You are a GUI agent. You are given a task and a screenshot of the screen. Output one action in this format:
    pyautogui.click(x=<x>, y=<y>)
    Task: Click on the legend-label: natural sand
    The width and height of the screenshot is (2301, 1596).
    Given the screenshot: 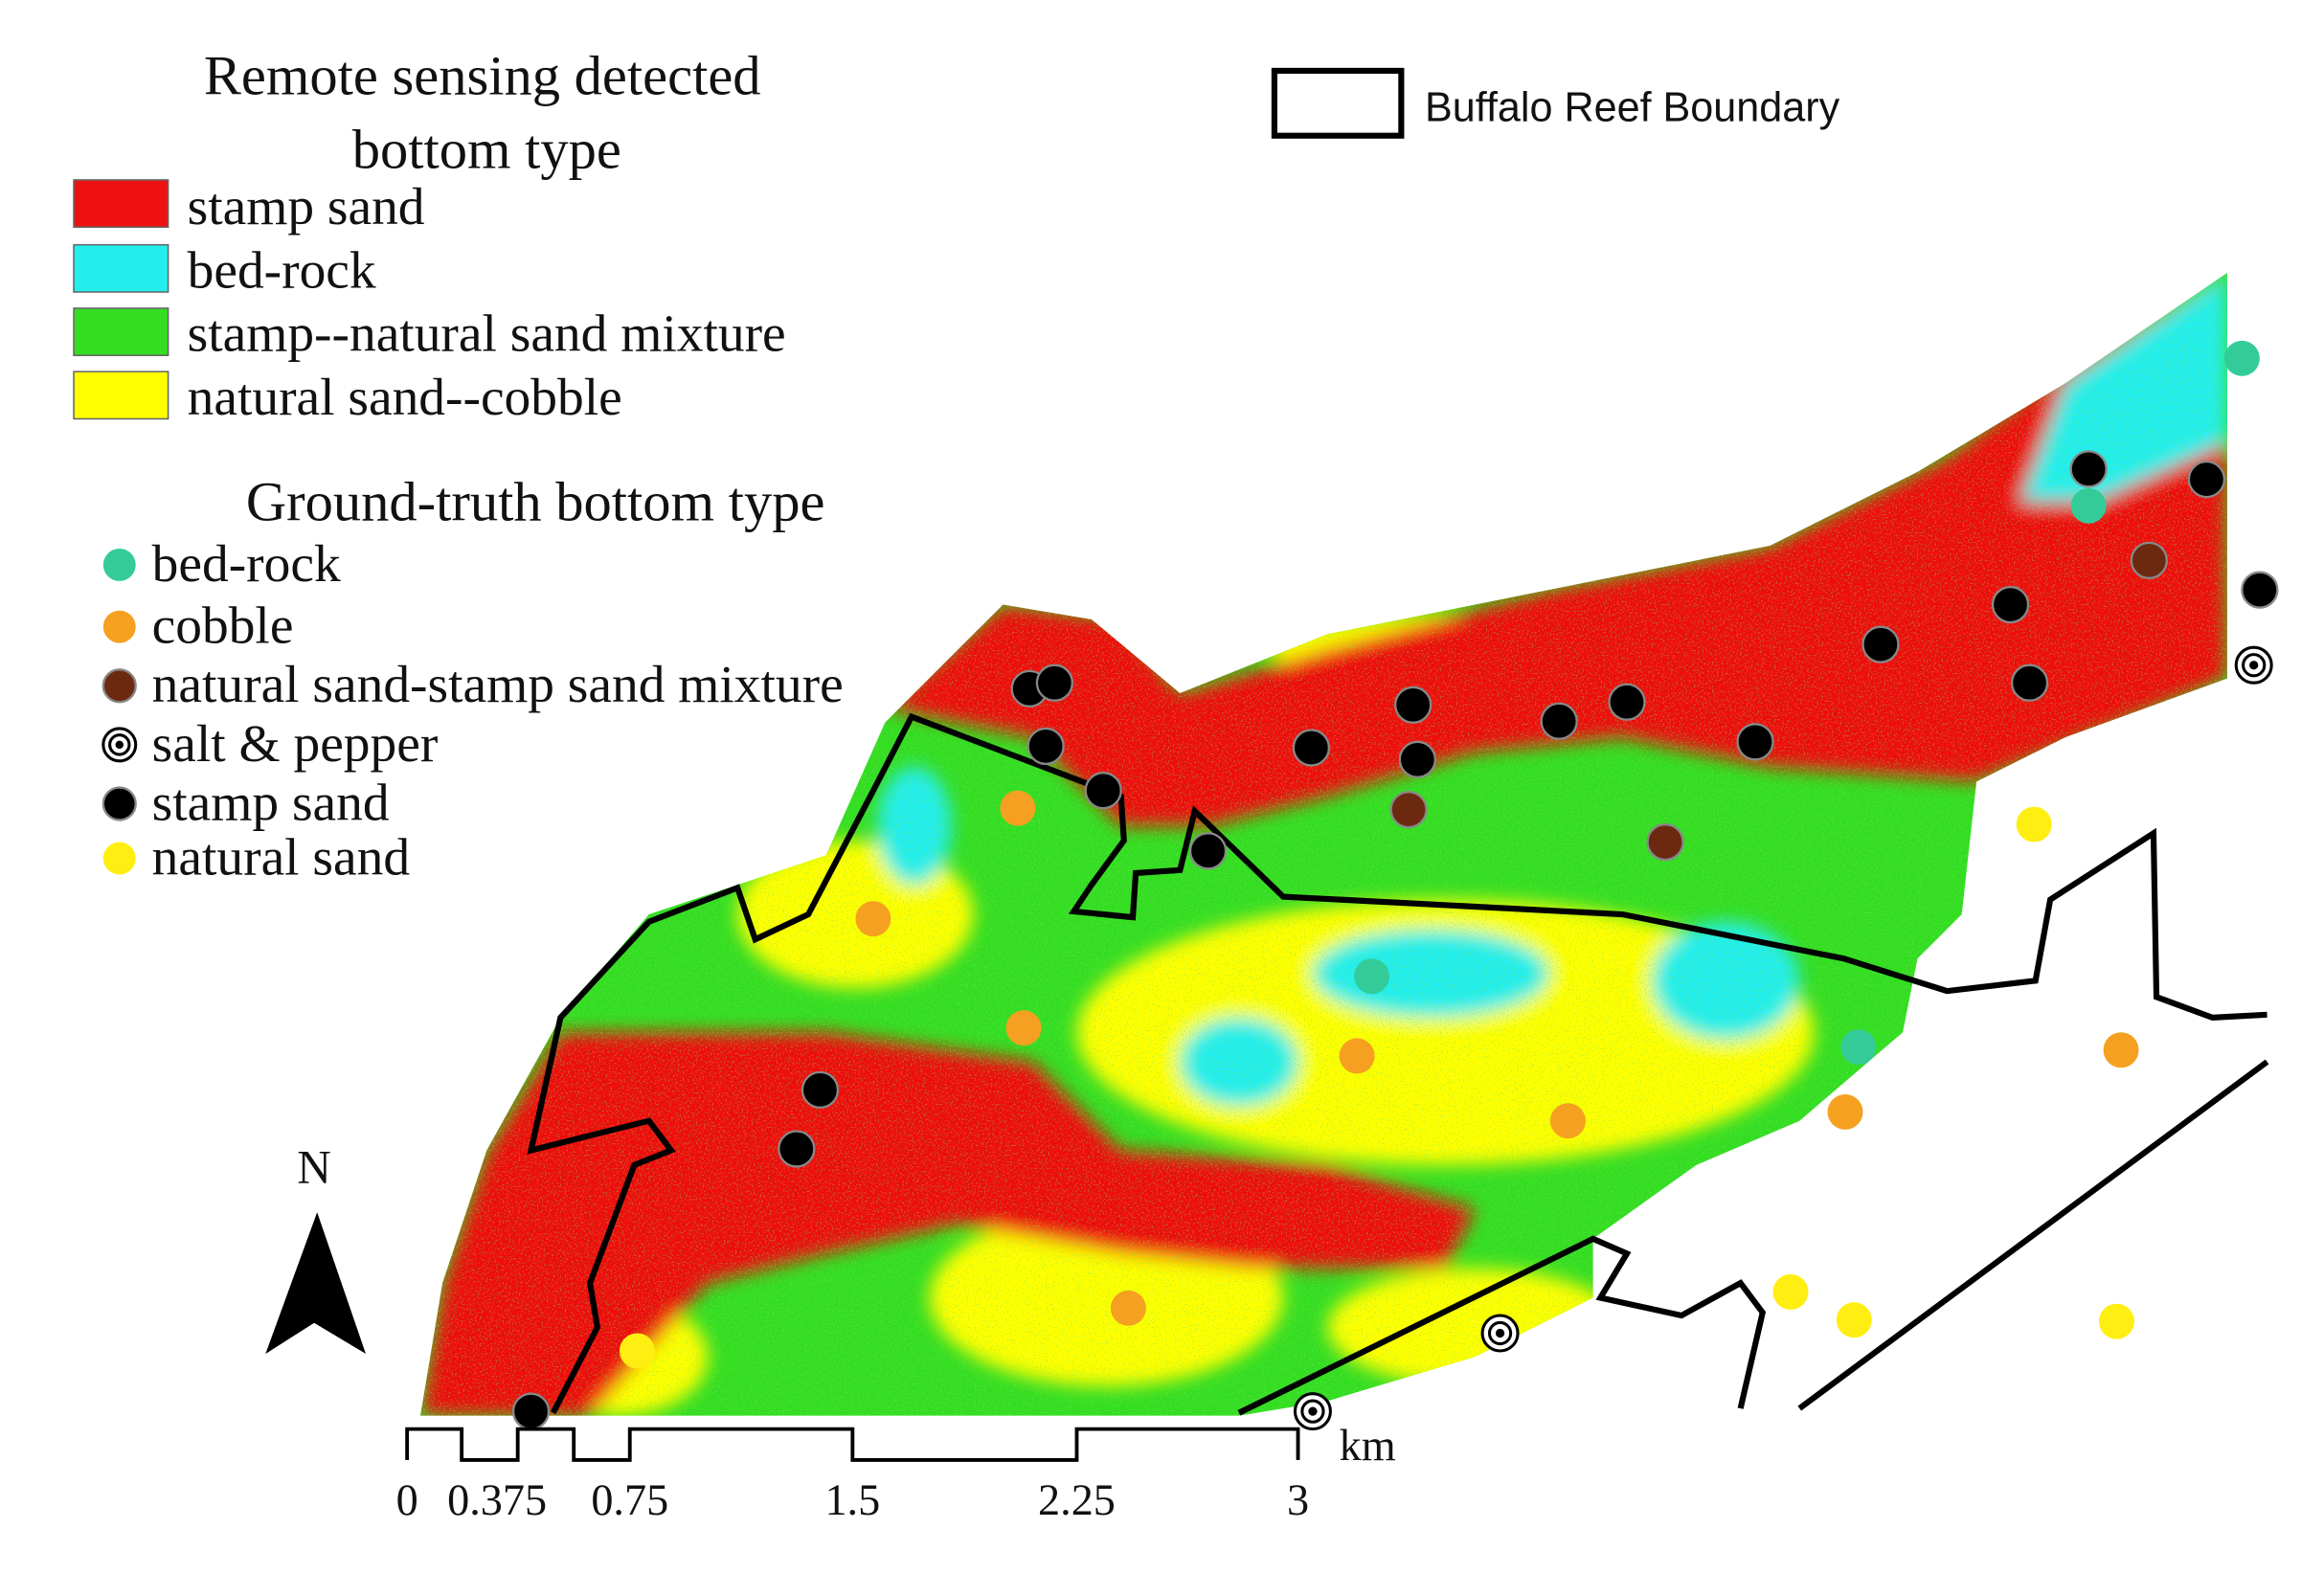 What is the action you would take?
    pyautogui.click(x=281, y=856)
    